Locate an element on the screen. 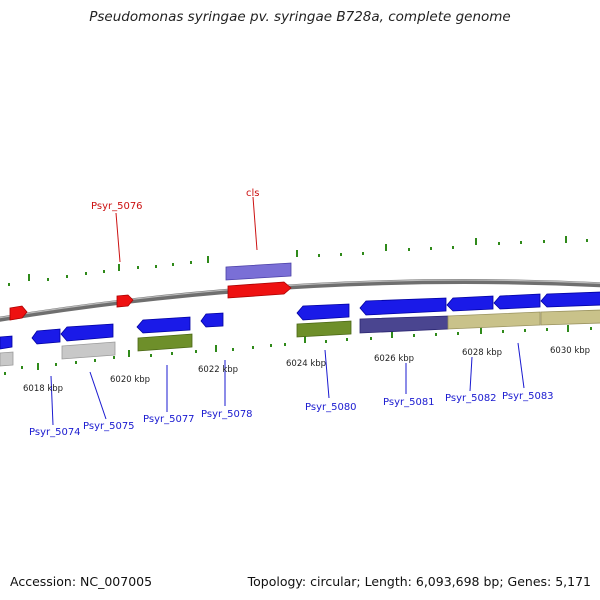 This screenshot has width=600, height=600. gene-khaki-b is located at coordinates (570, 317).